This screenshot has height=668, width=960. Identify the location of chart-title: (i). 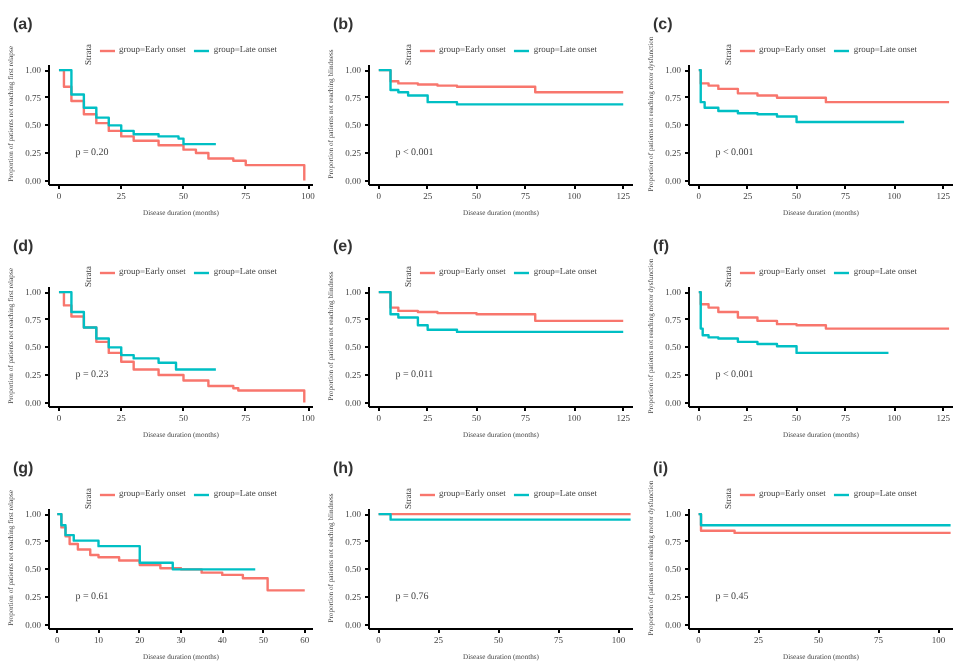
(661, 468).